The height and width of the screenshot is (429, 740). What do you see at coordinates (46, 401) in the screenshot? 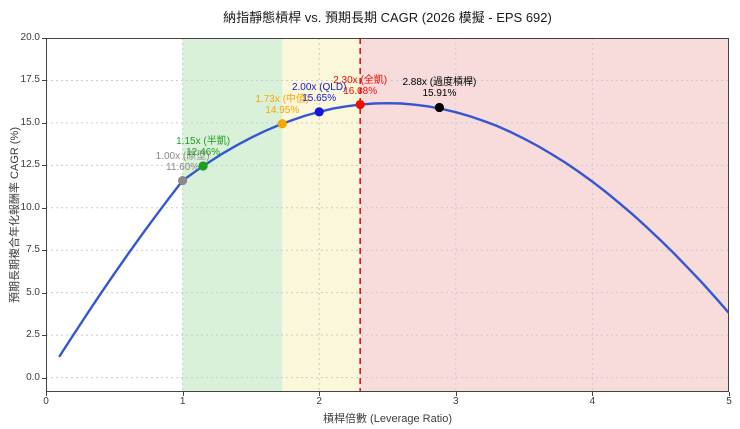
I see `x-tick-label: 0` at bounding box center [46, 401].